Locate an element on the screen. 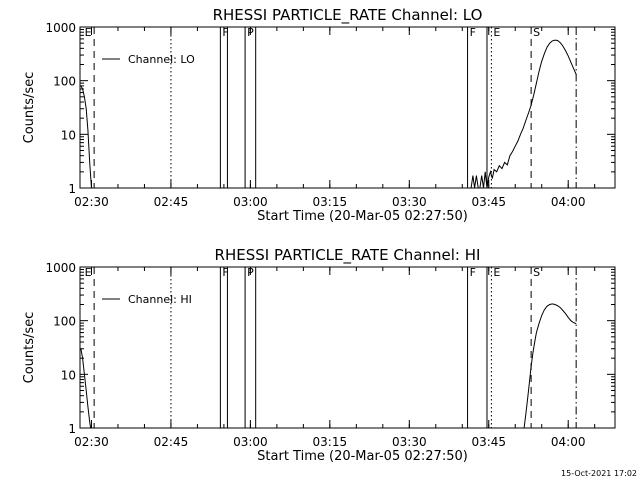  chart-title: RHESSI PARTICLE_RATE Channel: HI is located at coordinates (348, 255).